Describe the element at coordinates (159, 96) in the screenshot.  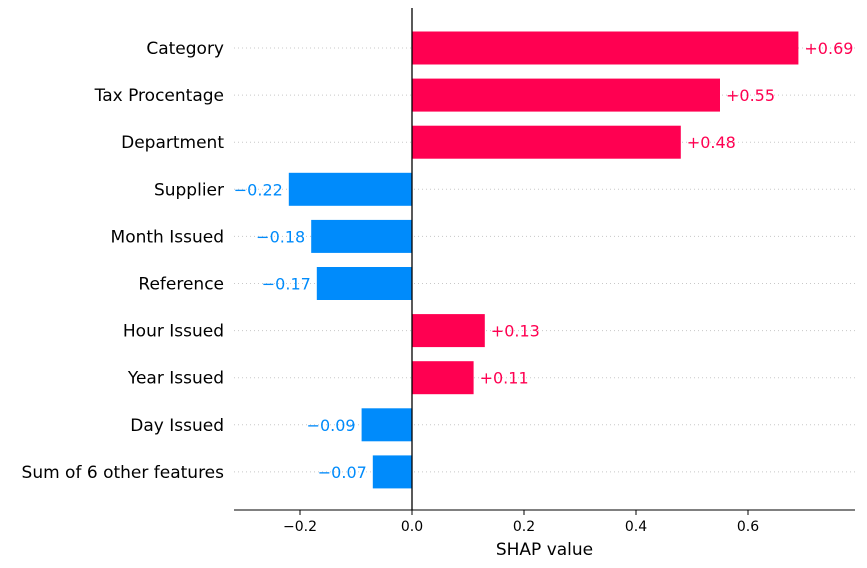
I see `category-label: Tax Procentage` at that location.